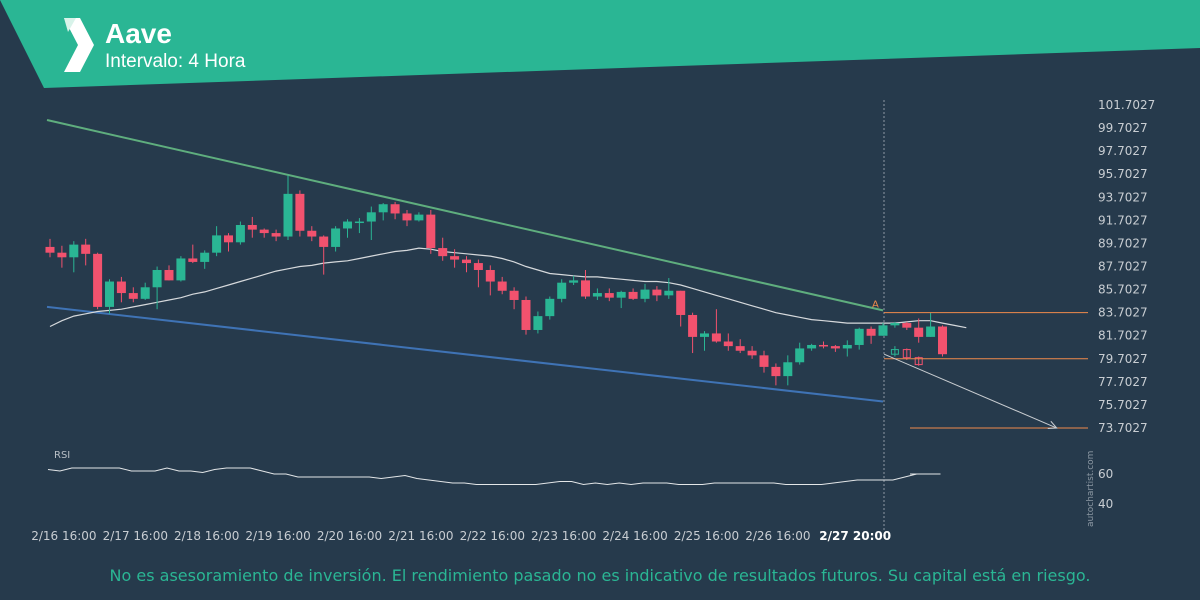  What do you see at coordinates (1091, 489) in the screenshot?
I see `watermark: autochartist.com` at bounding box center [1091, 489].